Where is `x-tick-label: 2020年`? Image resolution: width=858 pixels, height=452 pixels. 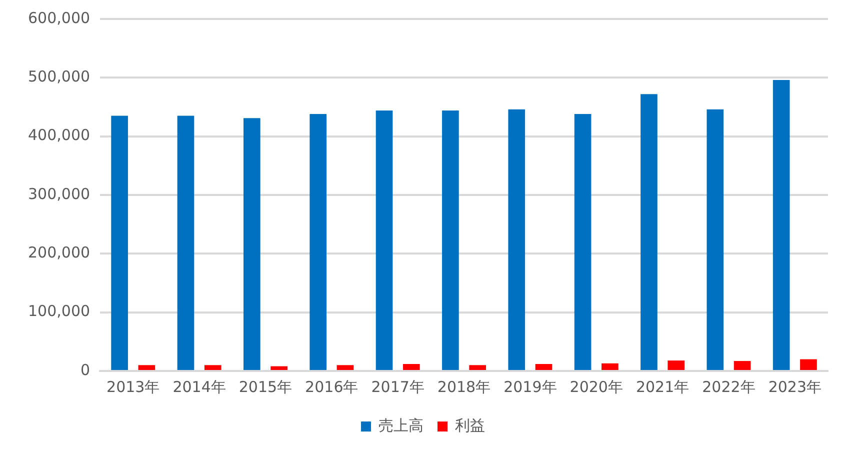 x-tick-label: 2020年 is located at coordinates (596, 387).